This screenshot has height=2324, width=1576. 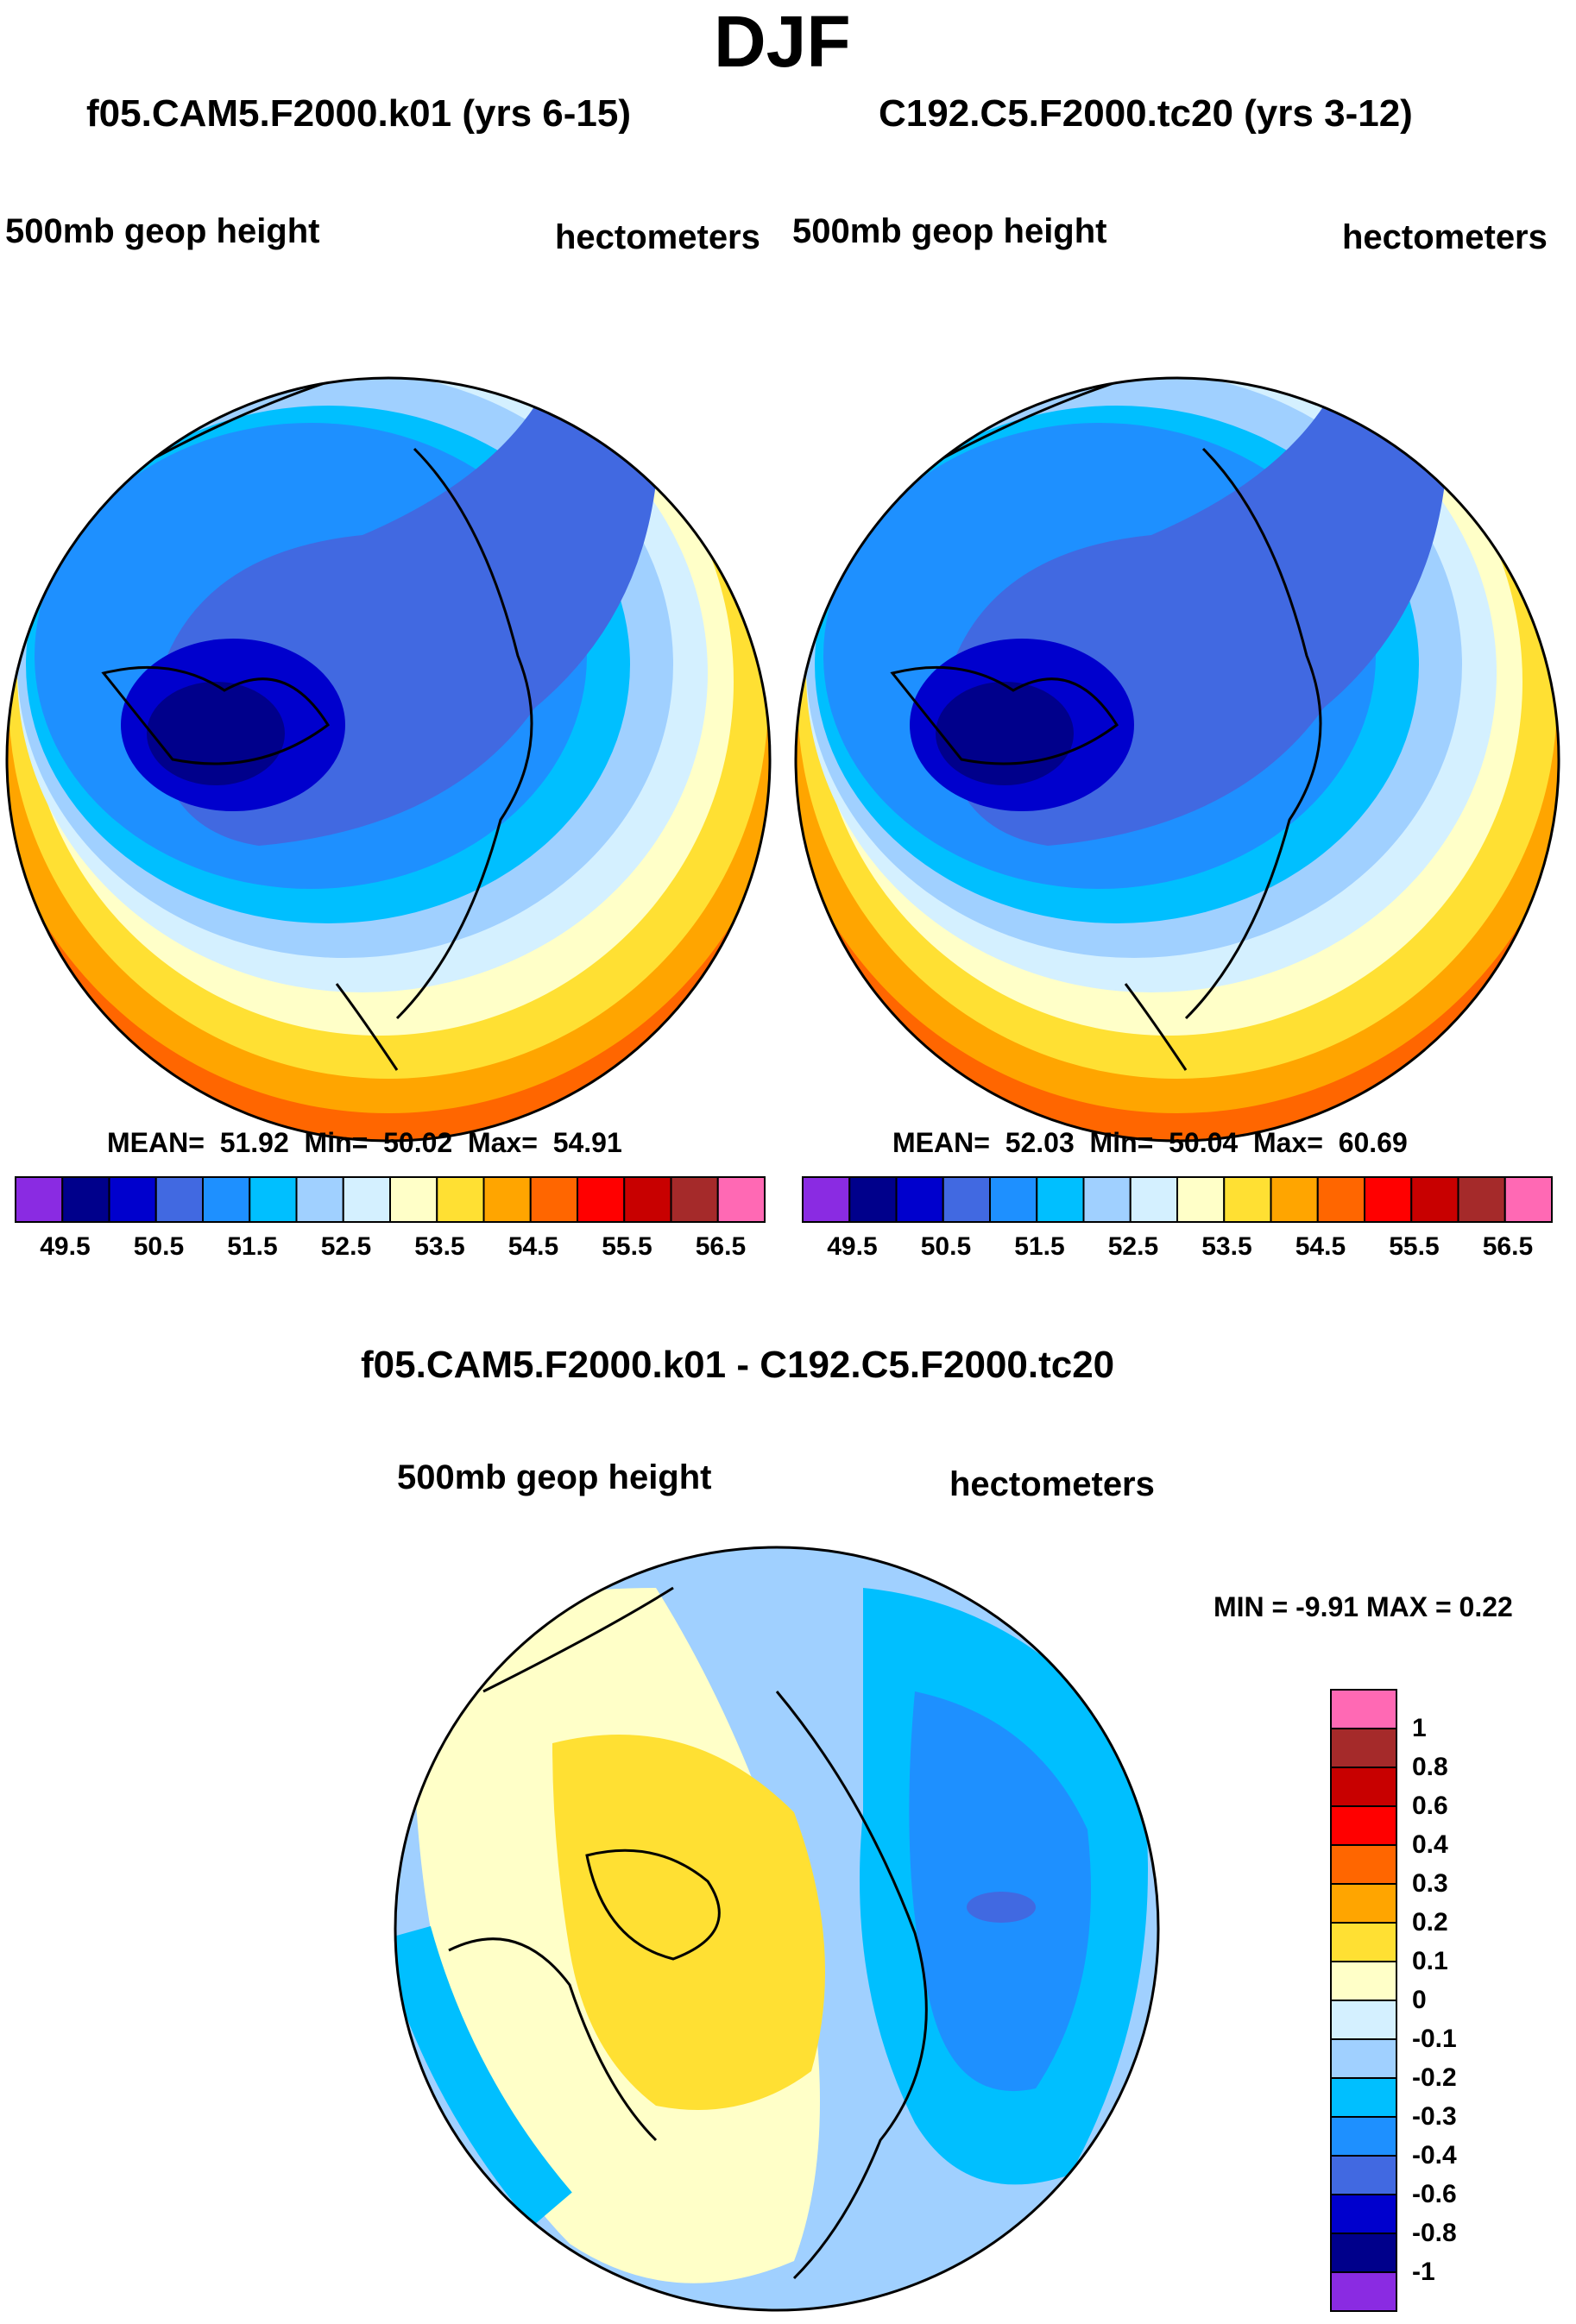 What do you see at coordinates (1150, 1142) in the screenshot?
I see `right-stats: MEAN= 52.03 Min= 50.04 Max= 60.69` at bounding box center [1150, 1142].